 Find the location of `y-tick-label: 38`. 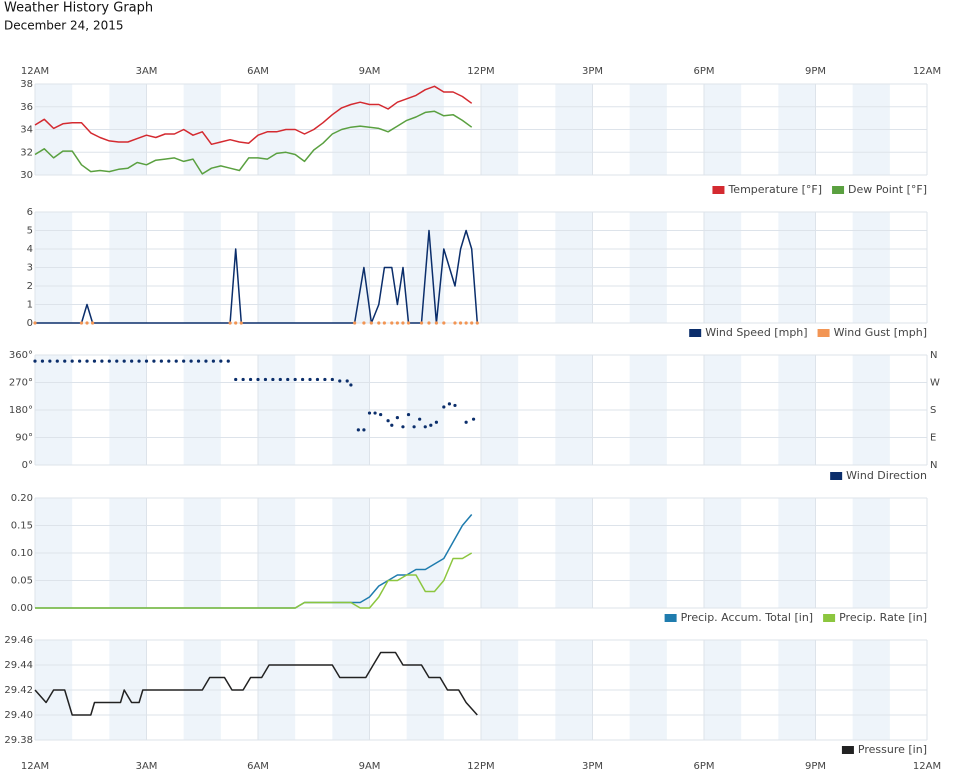

y-tick-label: 38 is located at coordinates (26, 84).